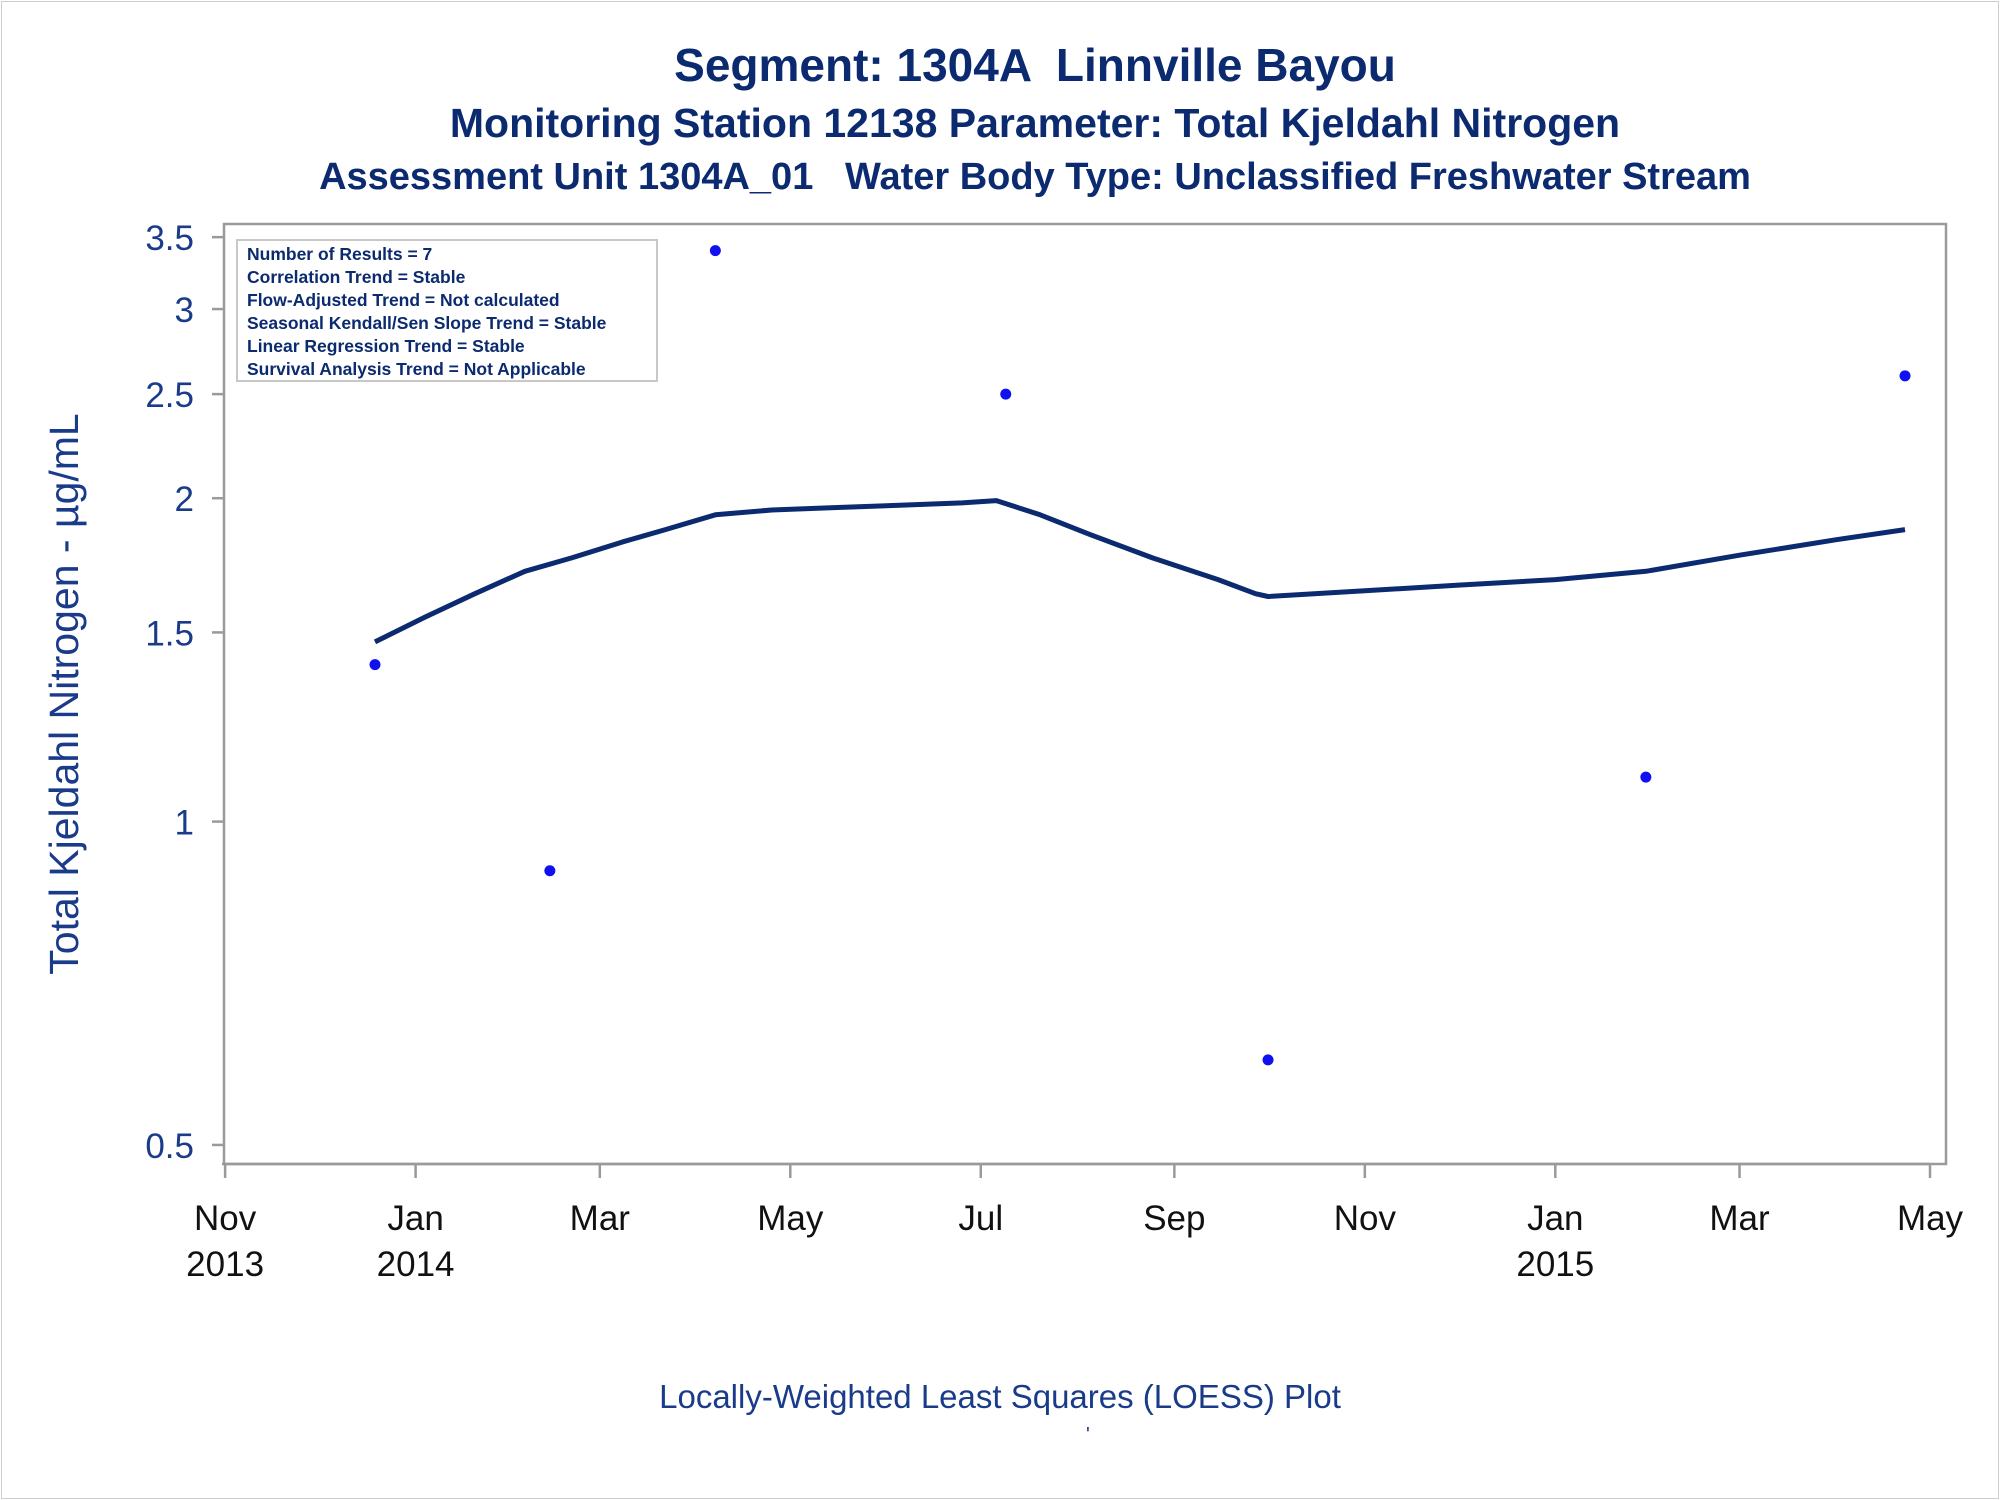 Image resolution: width=2000 pixels, height=1500 pixels. Describe the element at coordinates (169, 238) in the screenshot. I see `y-tick-label: 3.5` at that location.